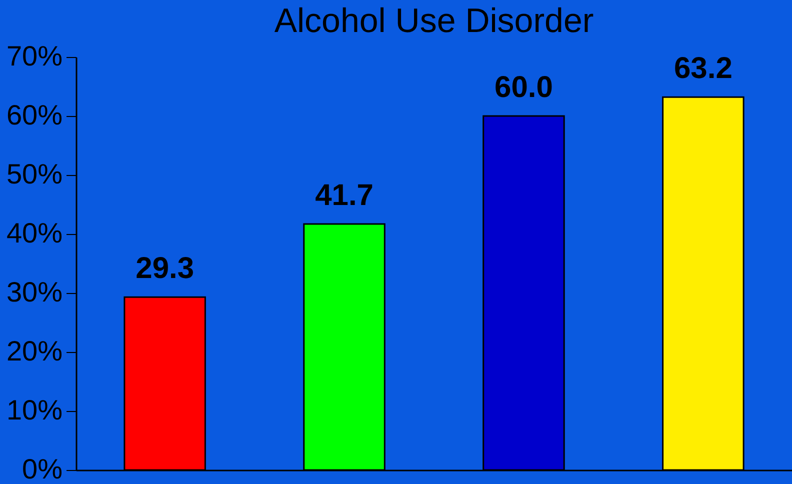 Image resolution: width=792 pixels, height=484 pixels. Describe the element at coordinates (703, 69) in the screenshot. I see `data-label: 63.2` at that location.